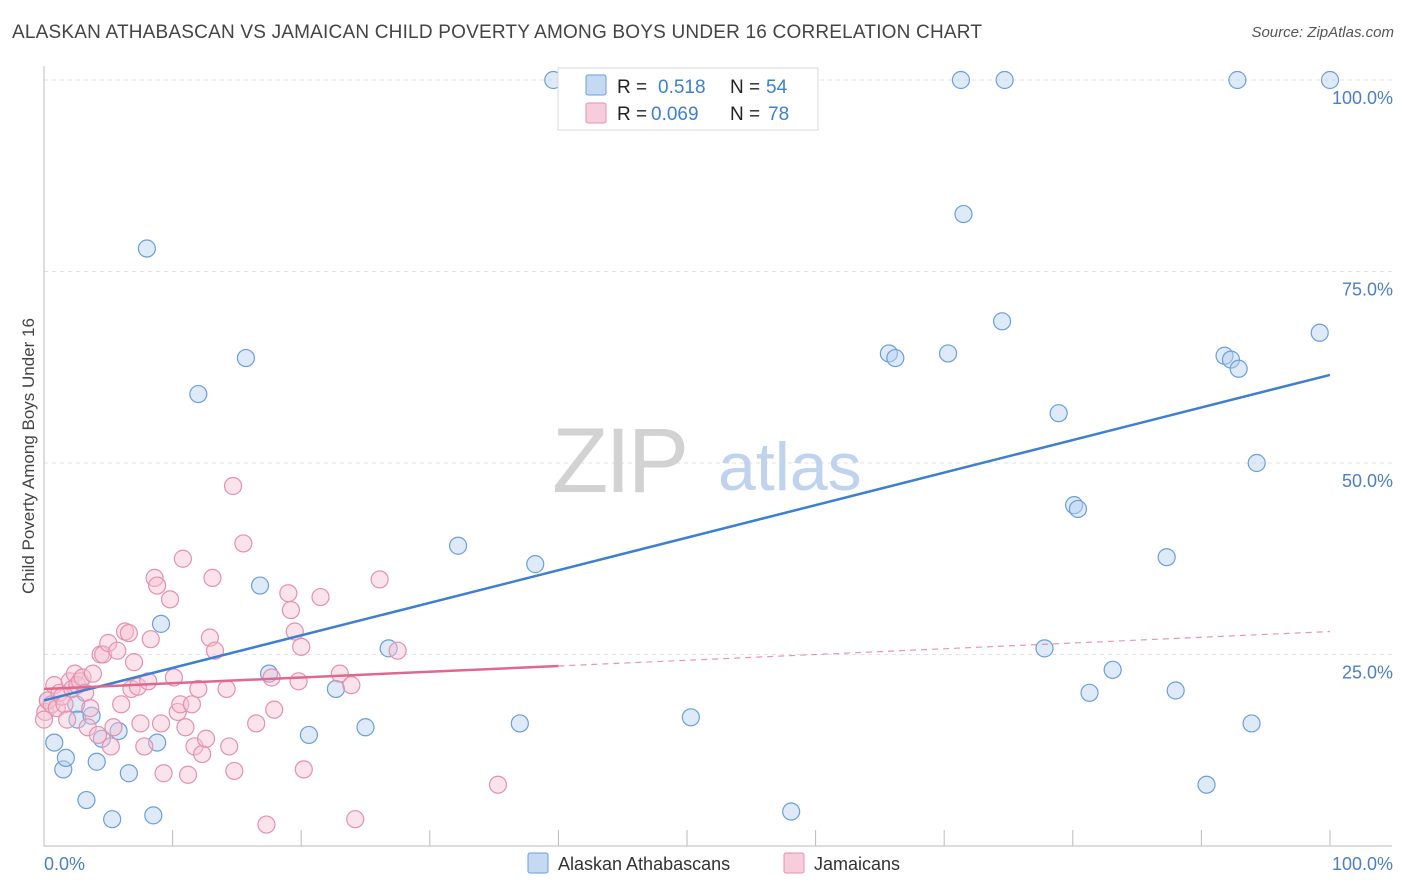 This screenshot has height=892, width=1406. Describe the element at coordinates (1362, 864) in the screenshot. I see `x-tick-label: 100.0%` at that location.